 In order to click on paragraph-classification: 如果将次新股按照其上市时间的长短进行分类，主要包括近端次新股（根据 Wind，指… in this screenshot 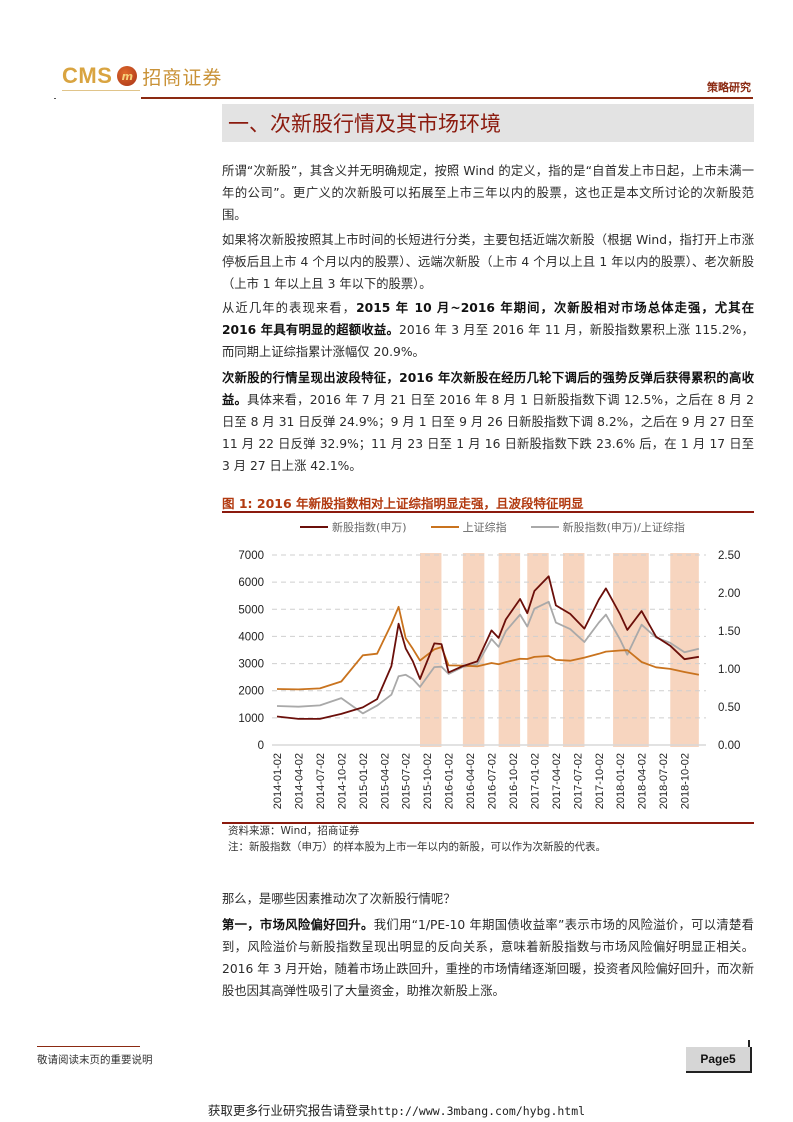, I will do `click(488, 262)`.